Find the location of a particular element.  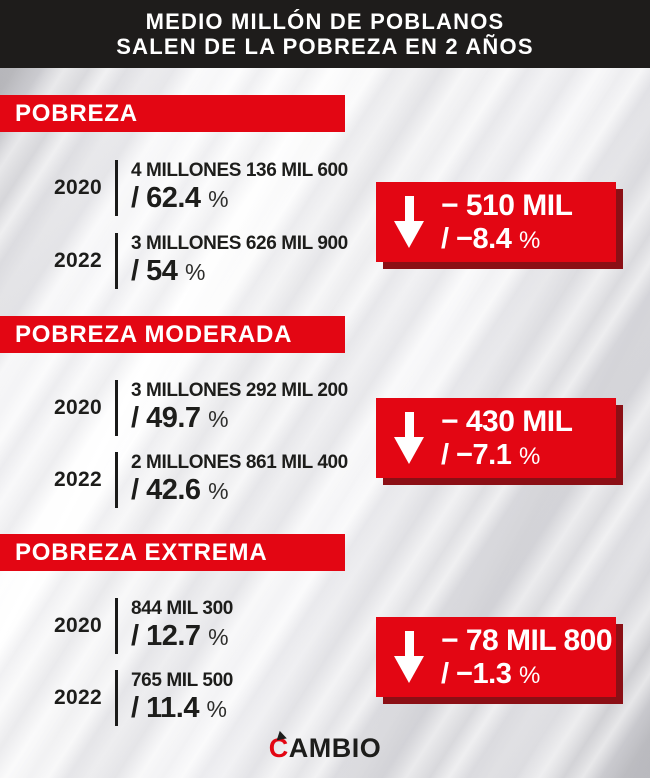

section-title-pobreza-extrema: POBREZA EXTREMA is located at coordinates (172, 552).